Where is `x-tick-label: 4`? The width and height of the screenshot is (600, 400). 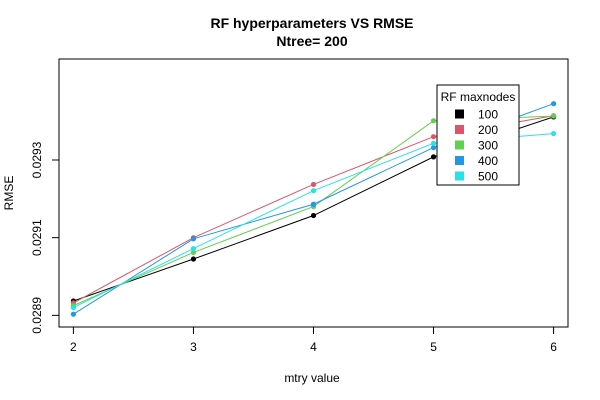 x-tick-label: 4 is located at coordinates (313, 347).